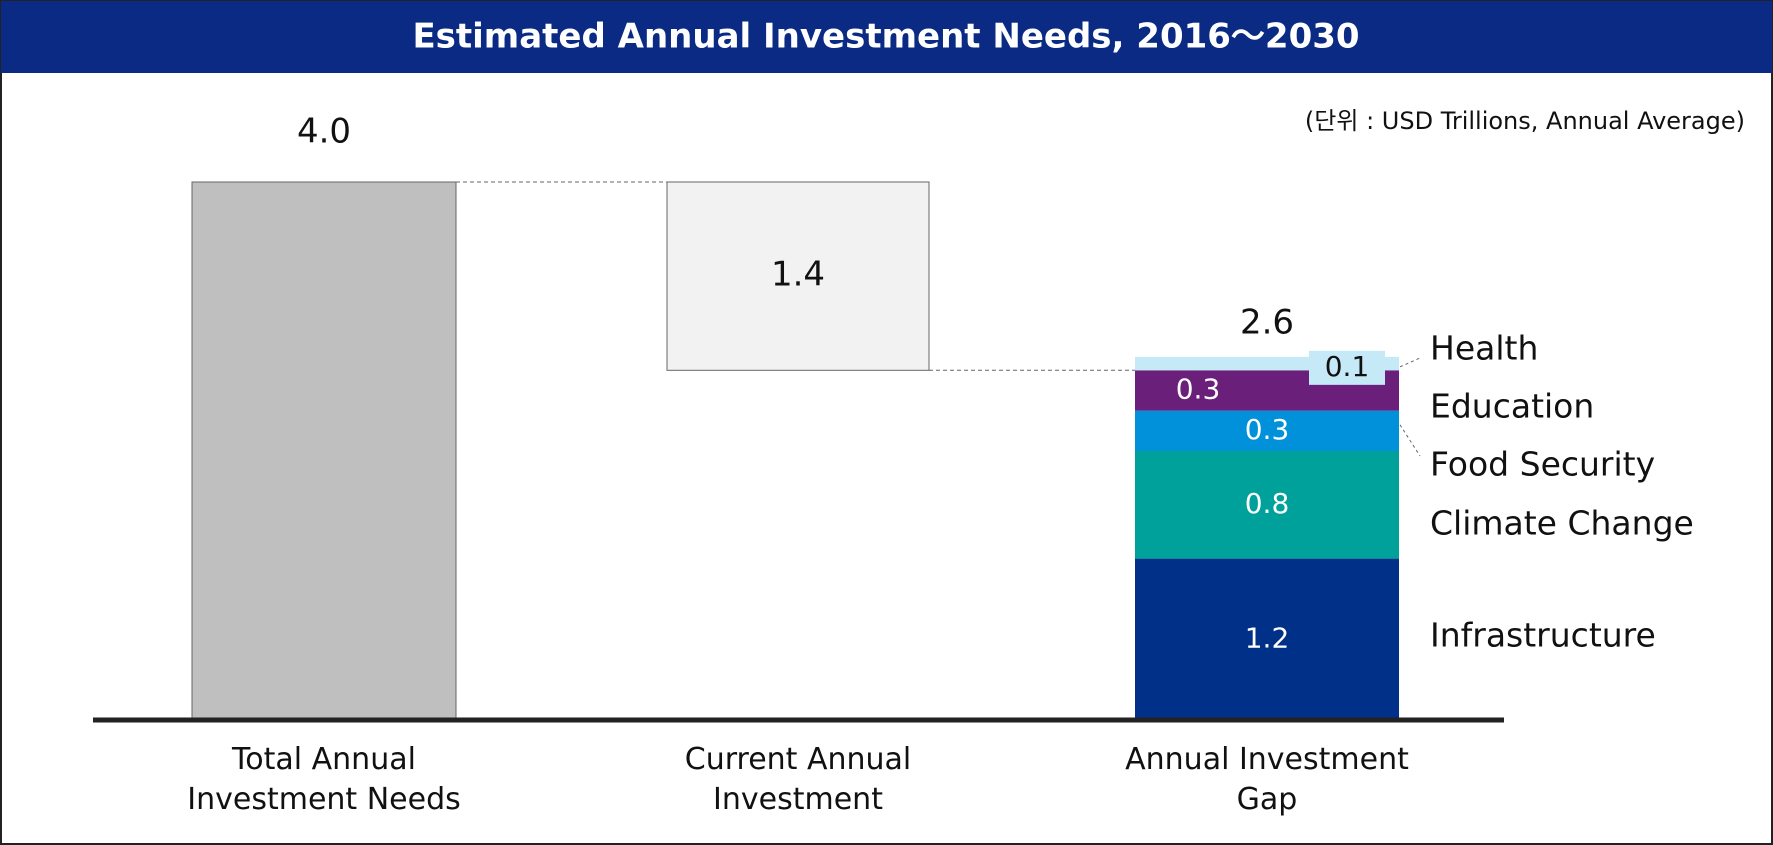 The image size is (1773, 845). What do you see at coordinates (1543, 635) in the screenshot?
I see `legend-label: Infrastructure` at bounding box center [1543, 635].